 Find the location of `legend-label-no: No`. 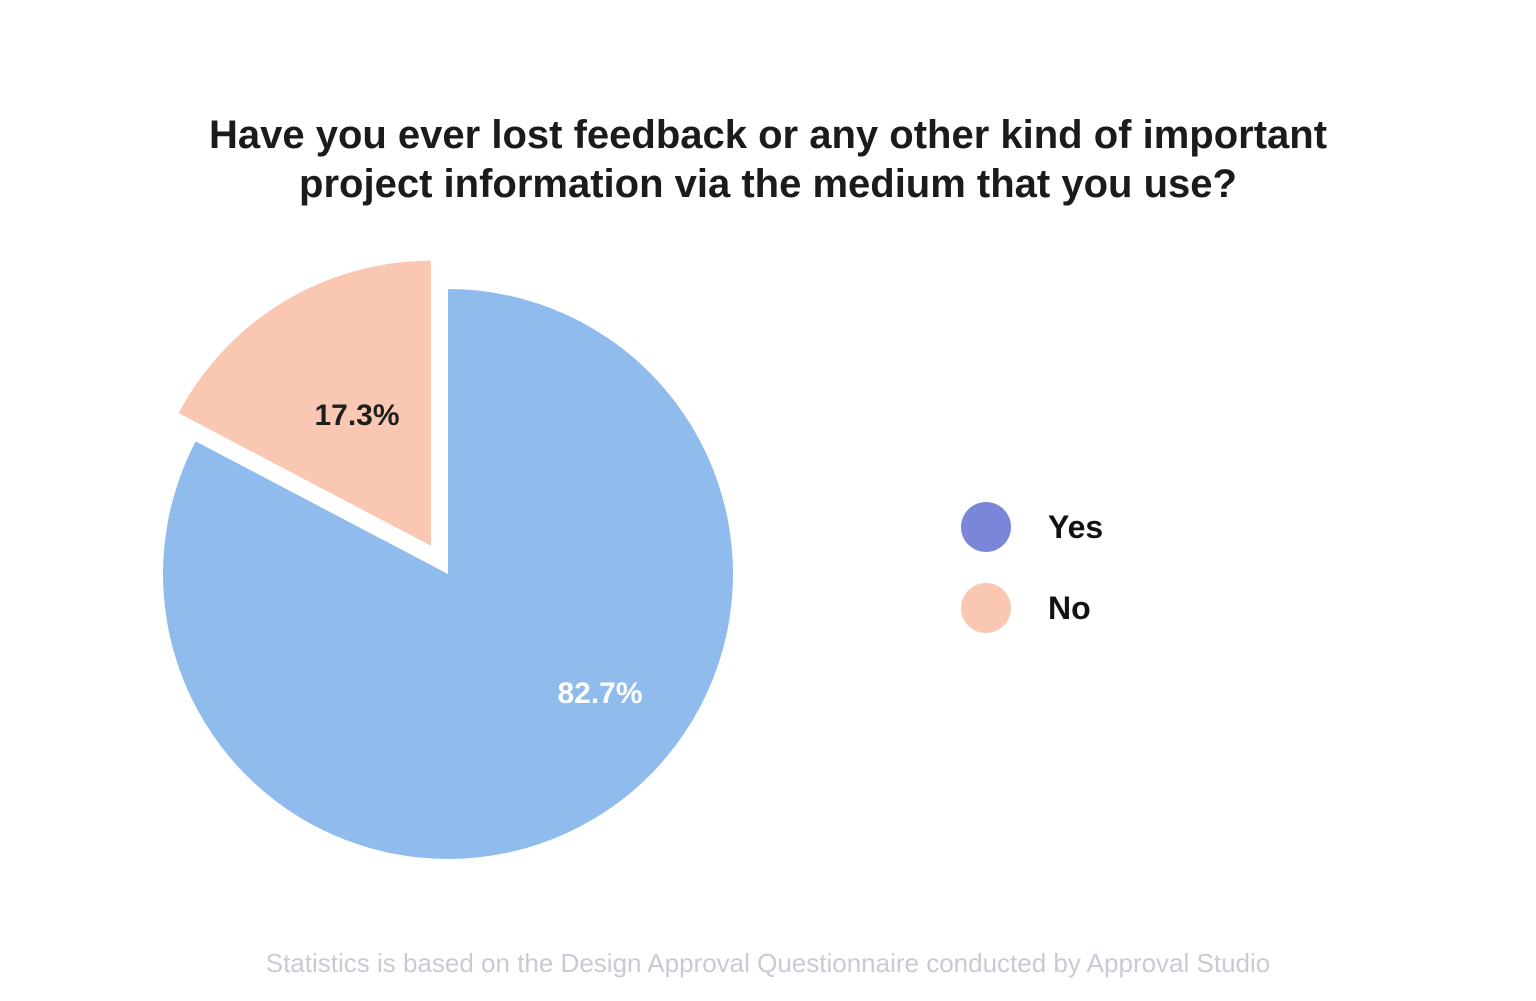

legend-label-no: No is located at coordinates (1069, 607).